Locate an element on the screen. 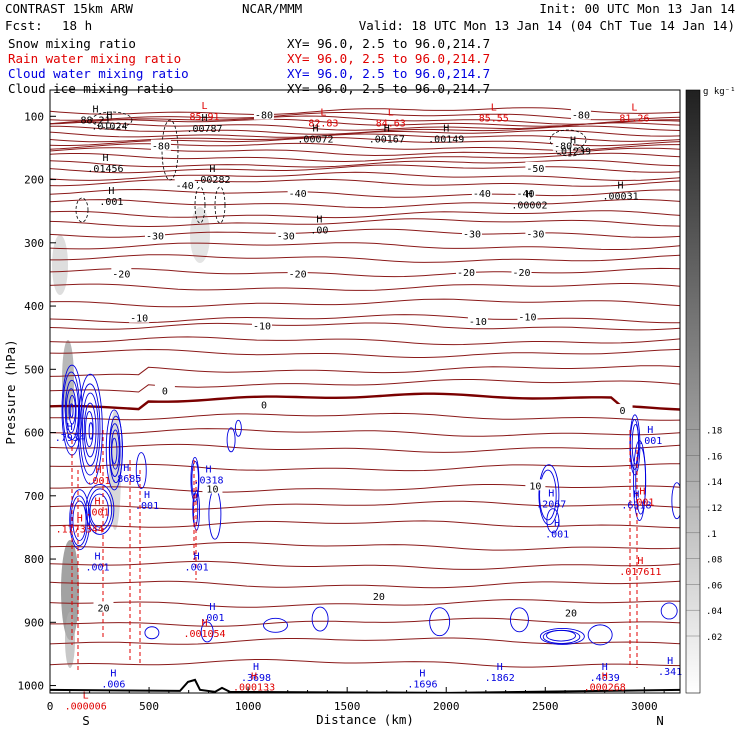 This screenshot has width=740, height=740. extremum-value: 82.83 is located at coordinates (323, 124).